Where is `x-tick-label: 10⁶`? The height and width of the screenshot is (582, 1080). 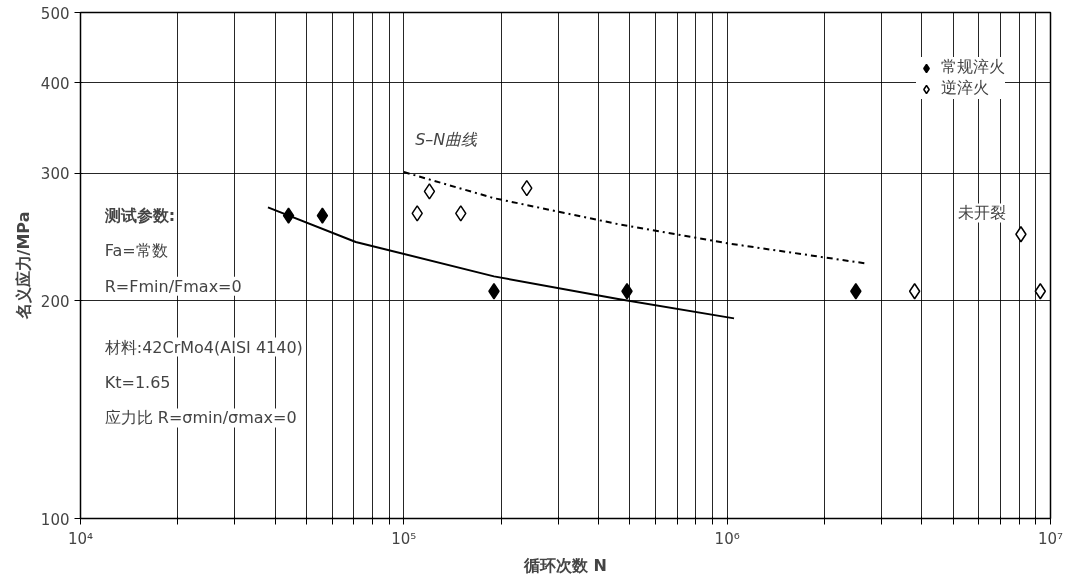
x-tick-label: 10⁶ is located at coordinates (727, 538).